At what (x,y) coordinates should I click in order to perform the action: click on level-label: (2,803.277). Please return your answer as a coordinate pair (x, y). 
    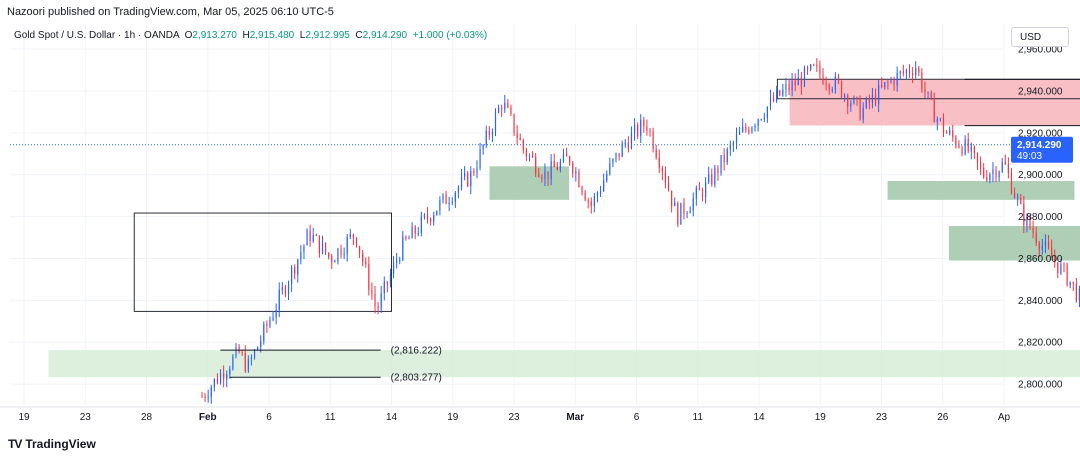
    Looking at the image, I should click on (416, 378).